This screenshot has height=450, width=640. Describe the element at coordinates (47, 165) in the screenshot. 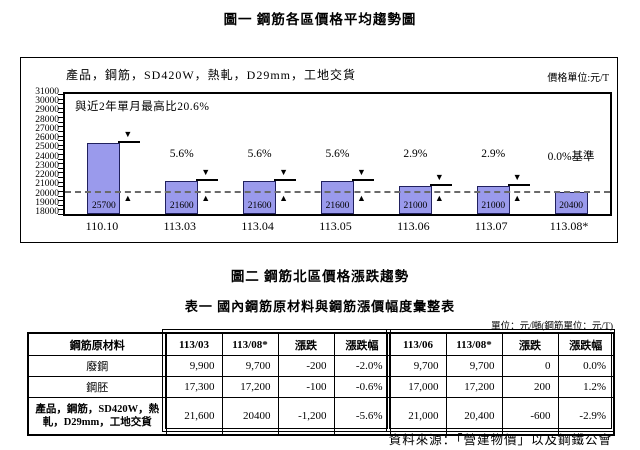

I see `y-tick-label: 23000` at that location.